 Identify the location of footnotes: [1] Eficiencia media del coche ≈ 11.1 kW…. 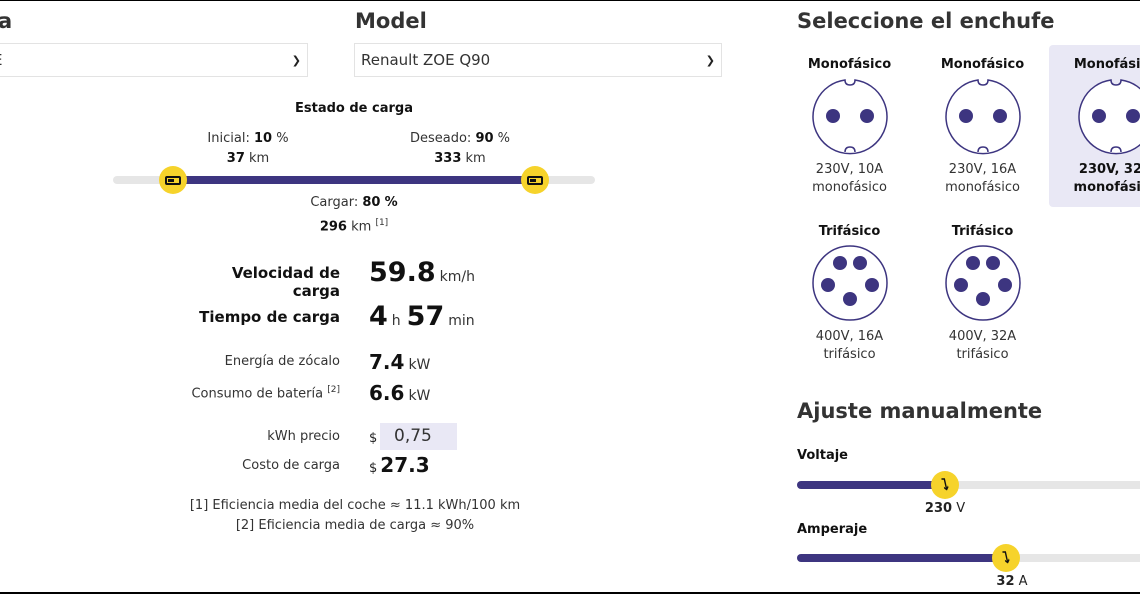
(355, 516).